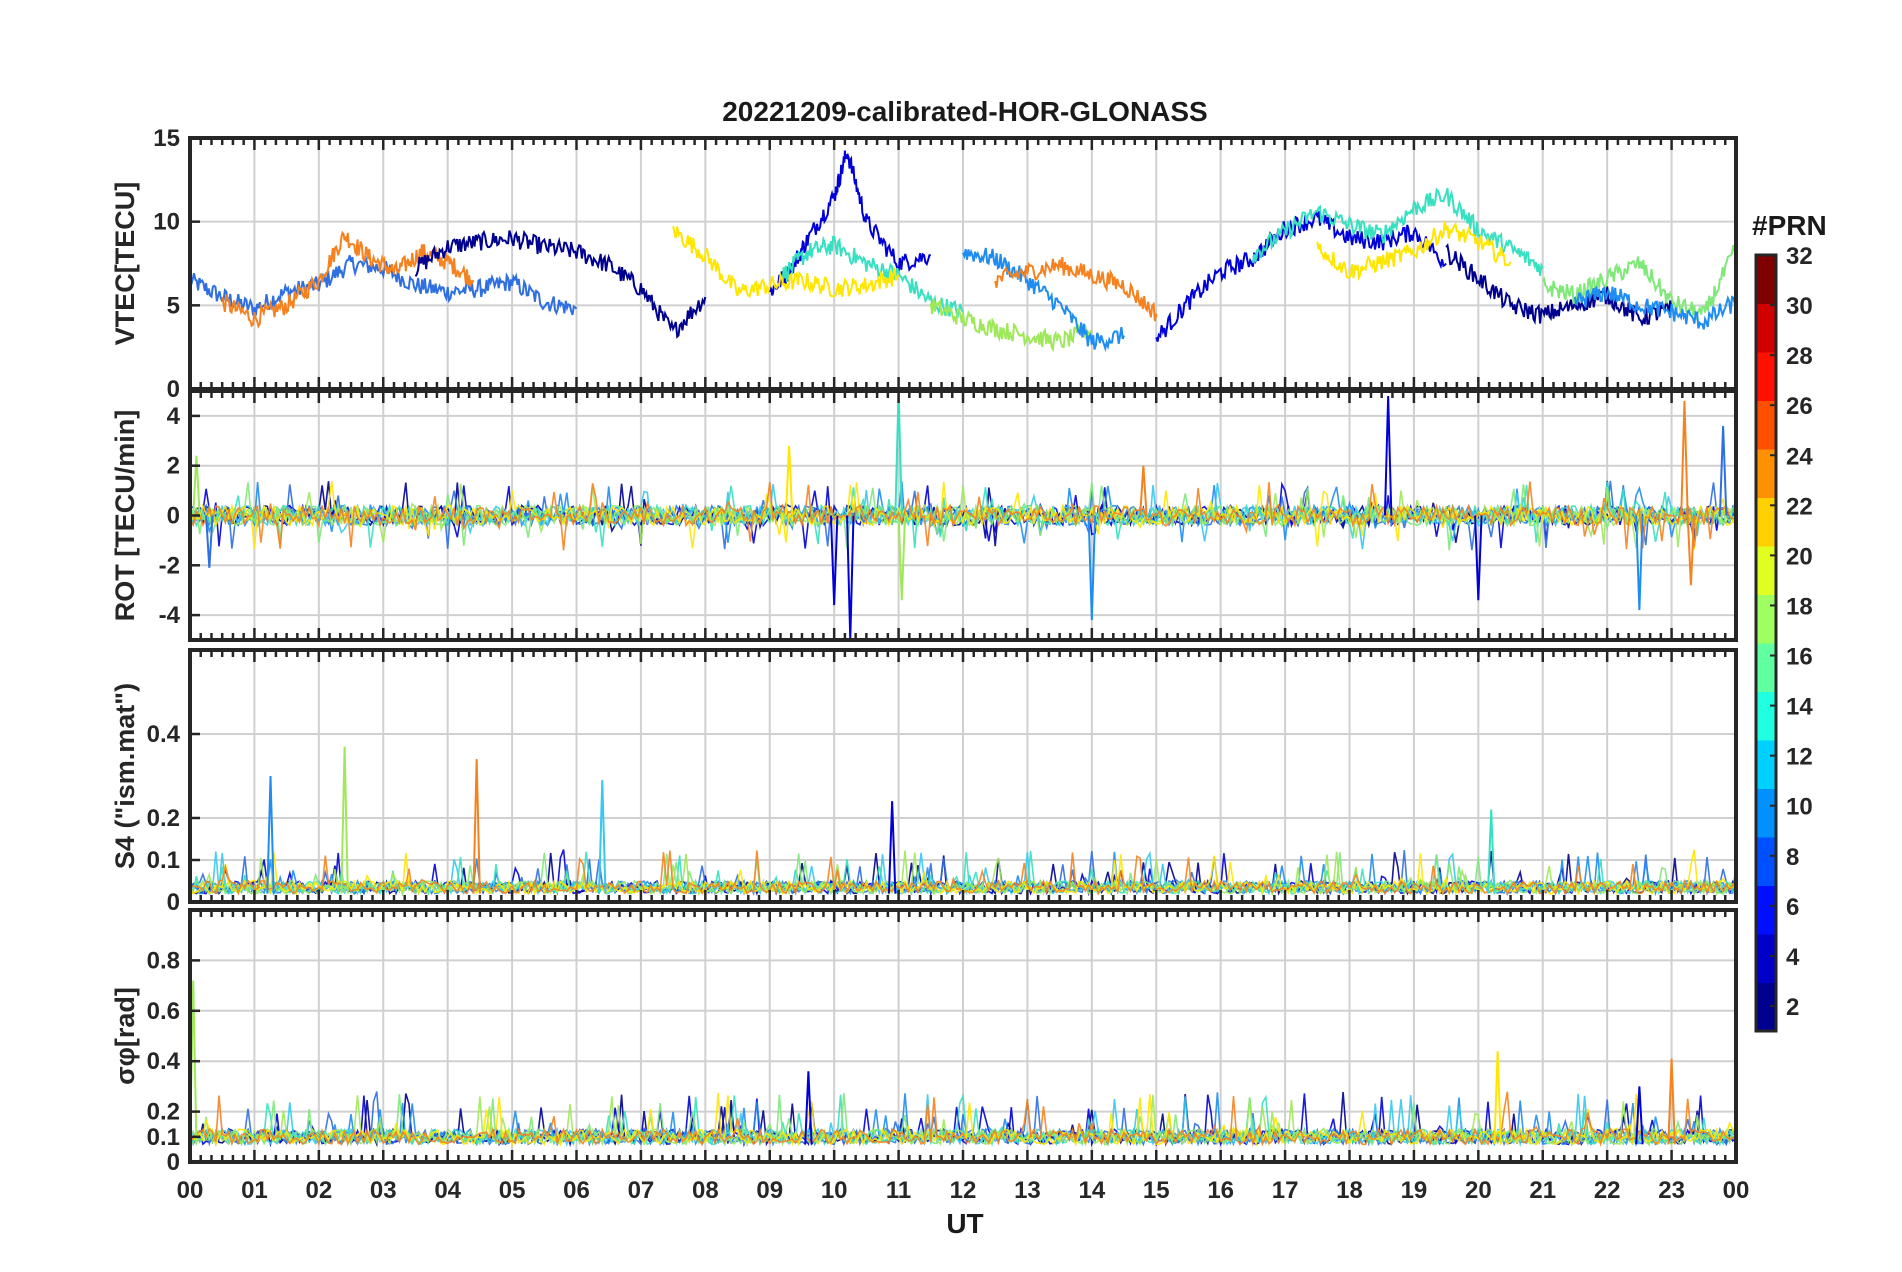 This screenshot has width=1902, height=1272. Describe the element at coordinates (1799, 657) in the screenshot. I see `colorbar-tick-label: 16` at that location.